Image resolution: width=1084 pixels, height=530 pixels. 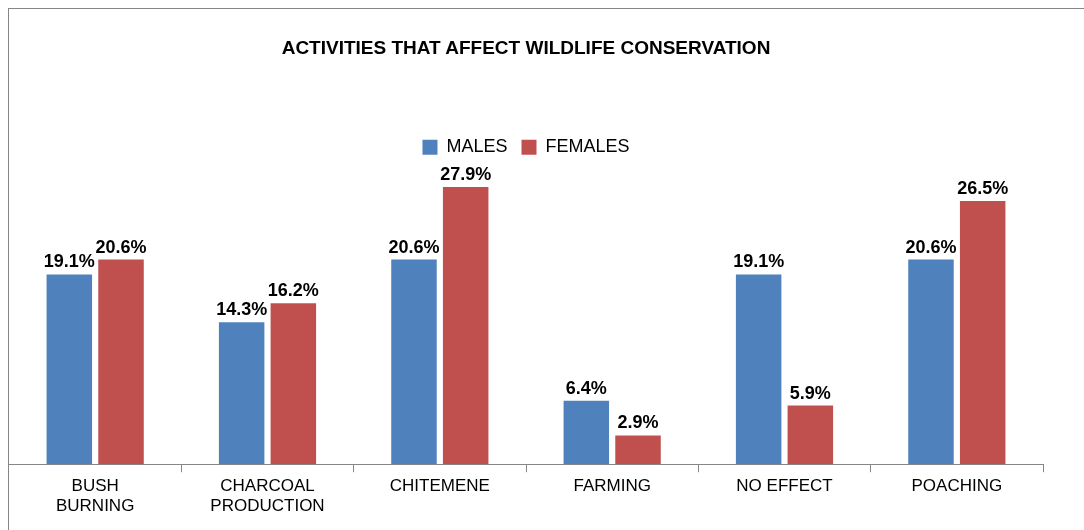 I want to click on x-tick-label: BUSH BURNING, so click(x=95, y=496).